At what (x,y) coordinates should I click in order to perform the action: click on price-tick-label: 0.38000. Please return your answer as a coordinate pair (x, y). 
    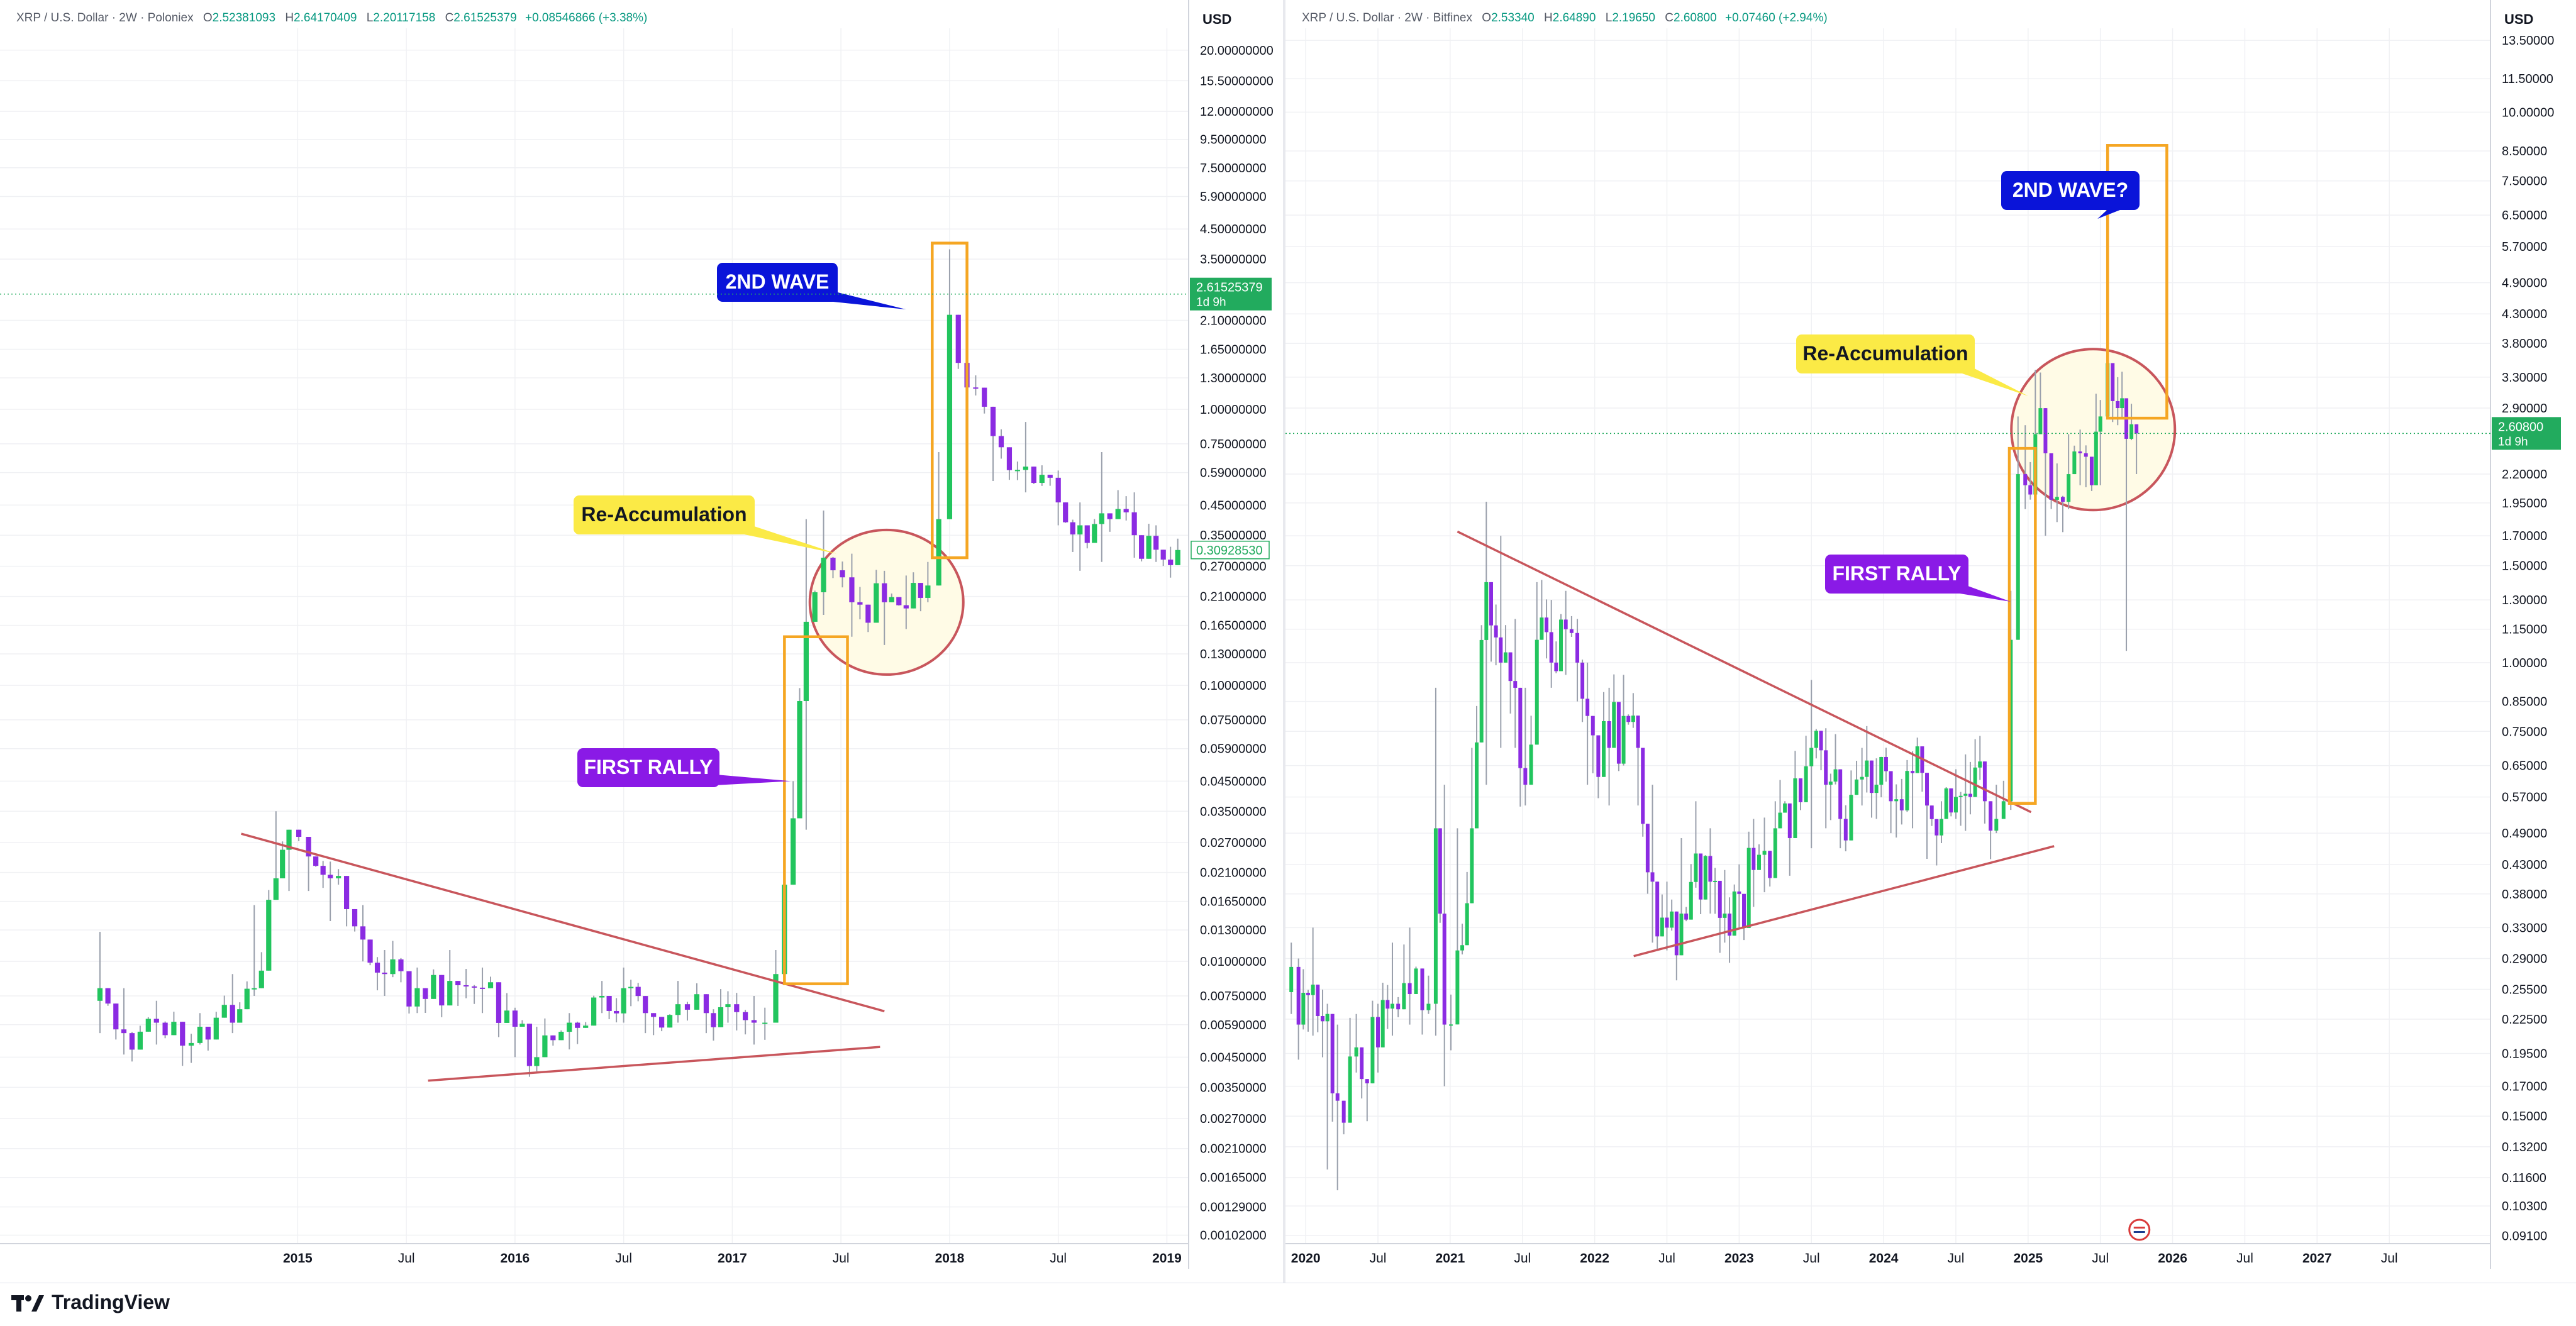
    Looking at the image, I should click on (2524, 895).